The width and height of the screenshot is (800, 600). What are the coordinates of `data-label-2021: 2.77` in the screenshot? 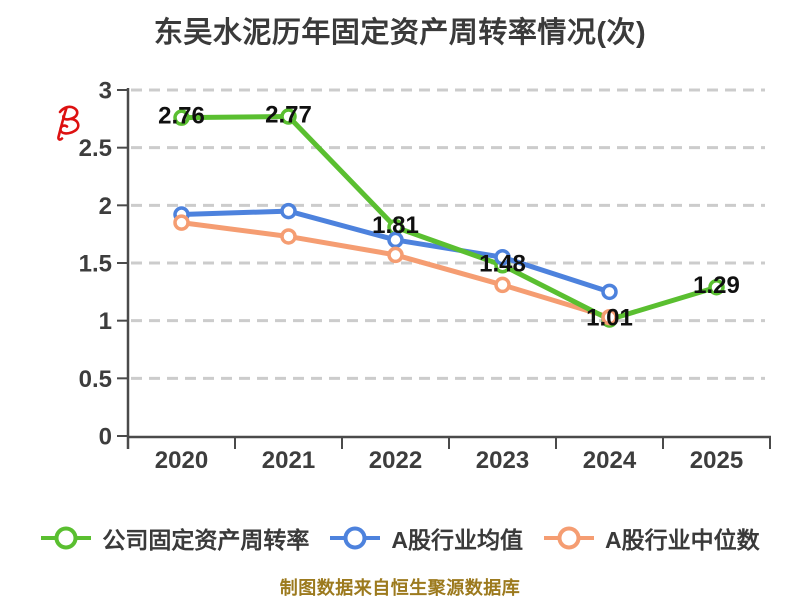 It's located at (288, 115).